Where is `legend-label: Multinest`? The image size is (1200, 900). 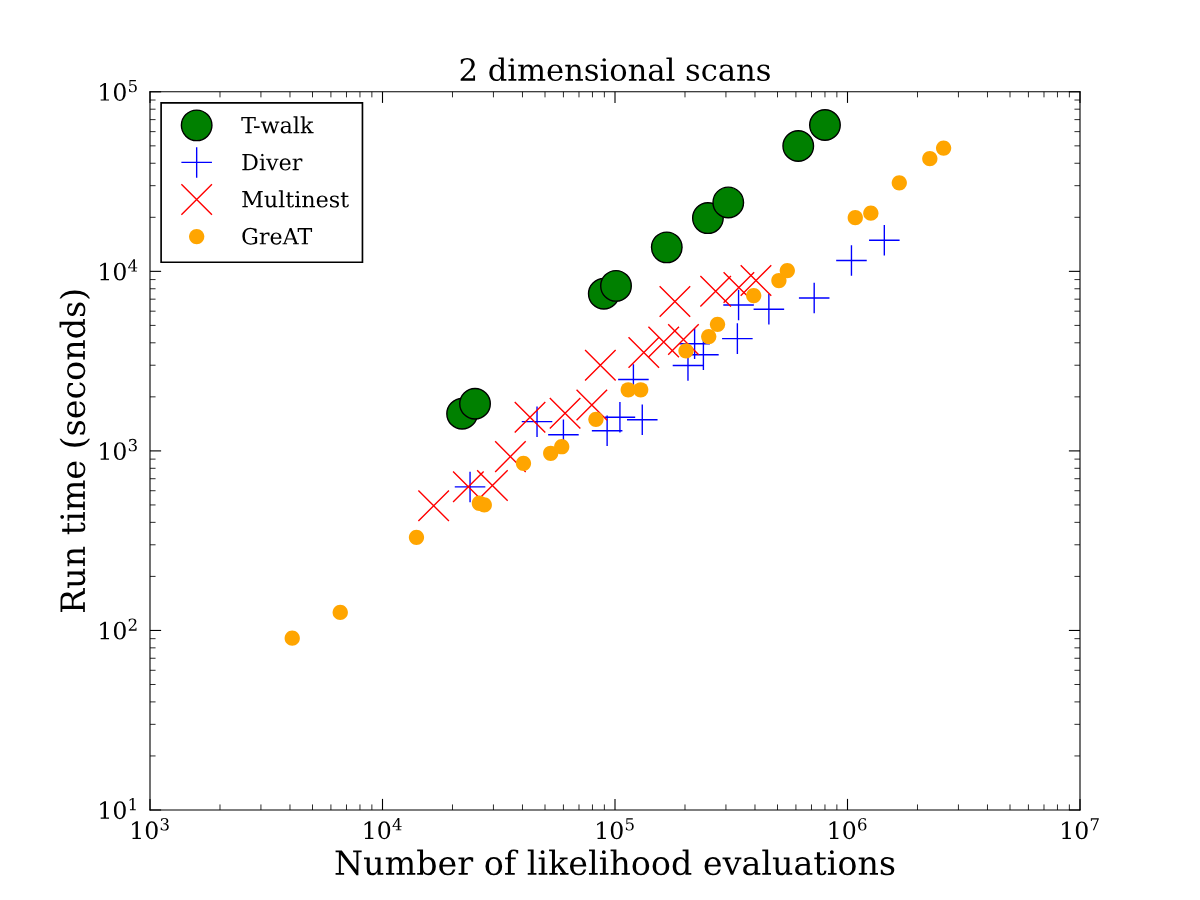 legend-label: Multinest is located at coordinates (295, 199).